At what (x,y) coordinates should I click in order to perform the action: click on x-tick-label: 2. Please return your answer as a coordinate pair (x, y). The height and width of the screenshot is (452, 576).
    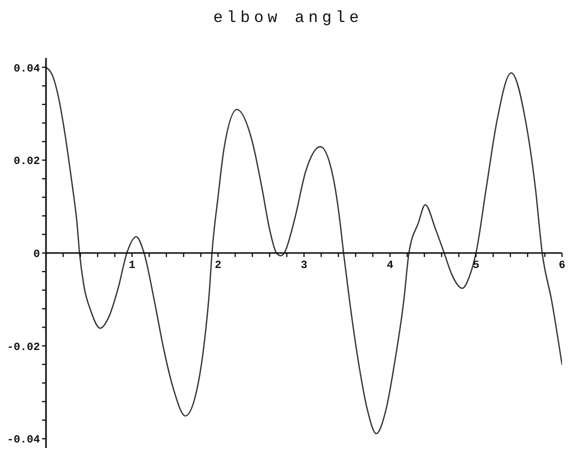
    Looking at the image, I should click on (218, 266).